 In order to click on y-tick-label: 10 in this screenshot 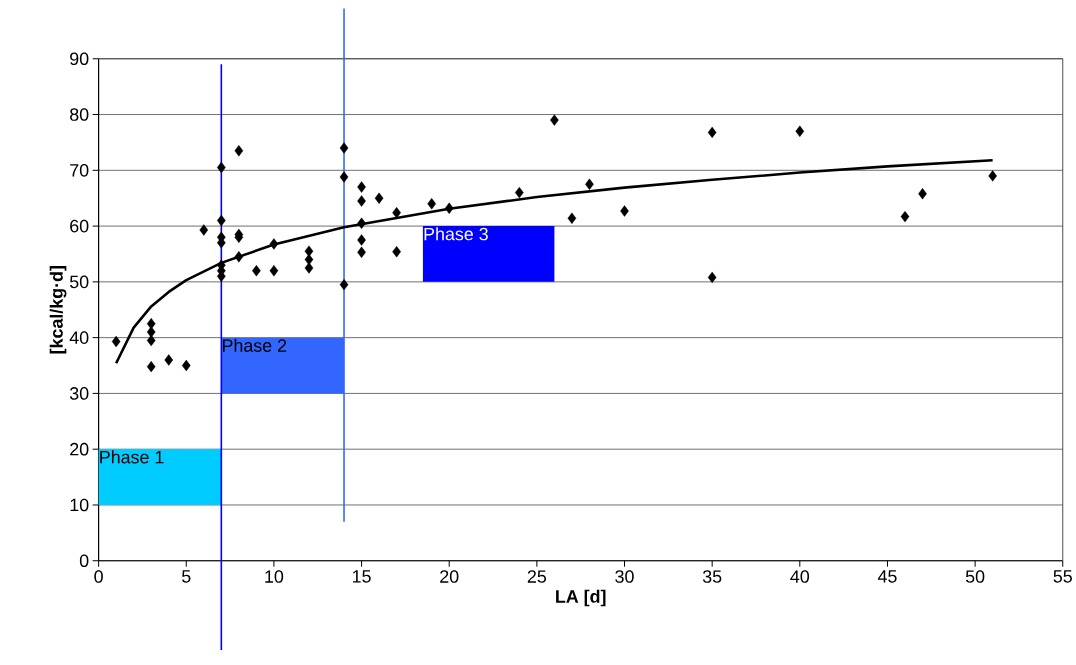, I will do `click(79, 505)`.